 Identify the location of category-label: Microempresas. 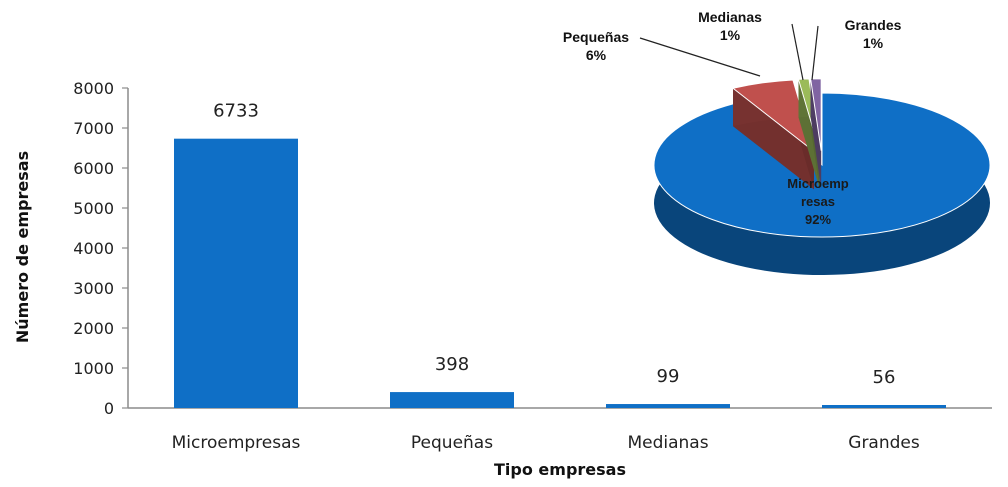
(236, 443).